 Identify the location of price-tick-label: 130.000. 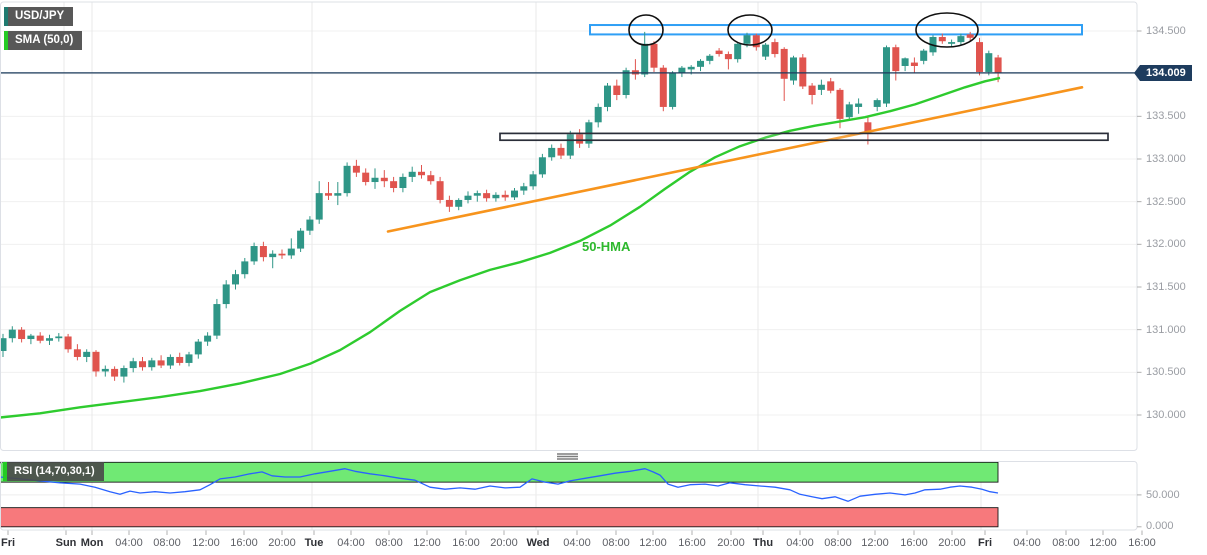
(1166, 415).